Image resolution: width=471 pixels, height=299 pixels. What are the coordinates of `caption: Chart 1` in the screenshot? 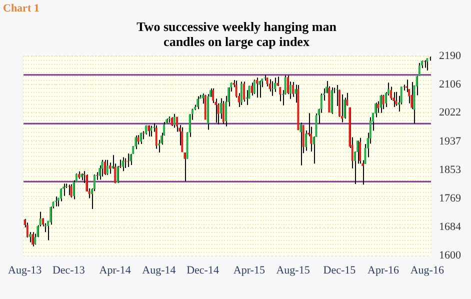 It's located at (21, 8).